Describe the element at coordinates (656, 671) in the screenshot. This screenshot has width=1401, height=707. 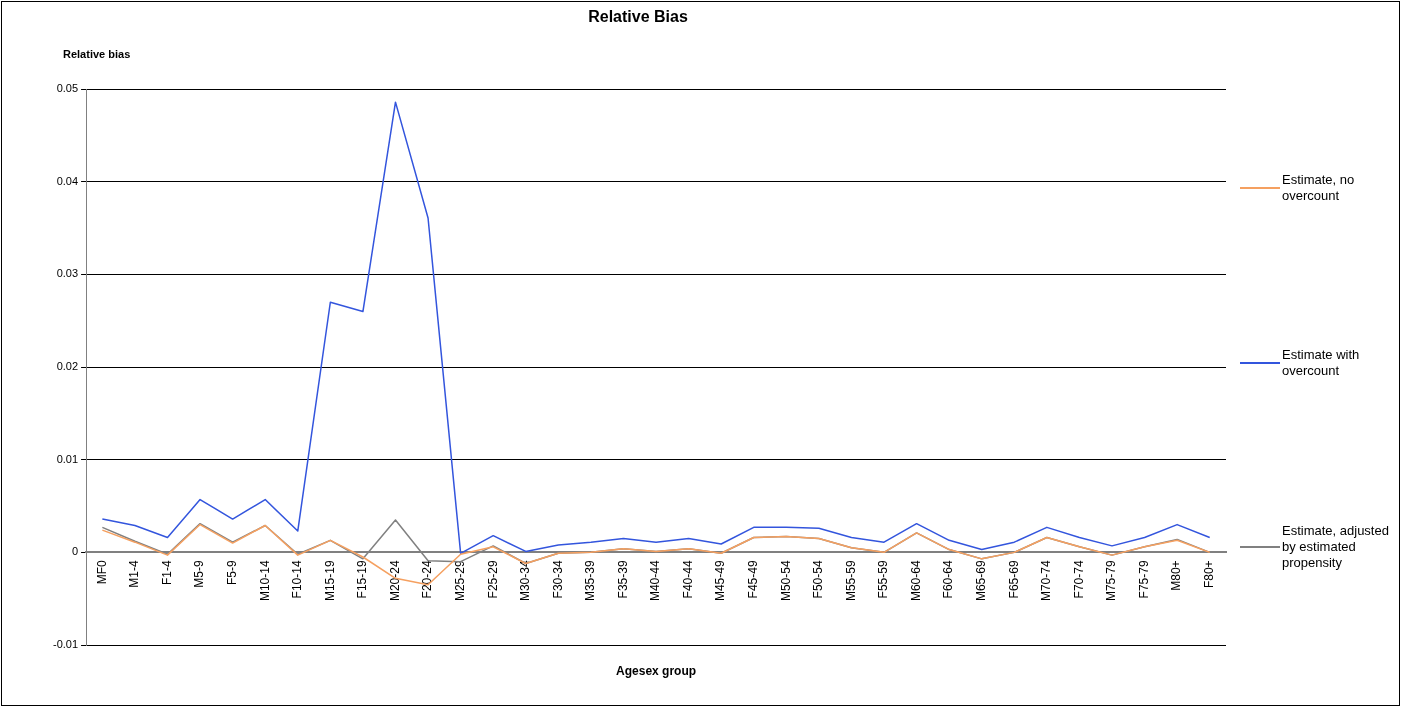
I see `x-axis-title: Agesex group` at that location.